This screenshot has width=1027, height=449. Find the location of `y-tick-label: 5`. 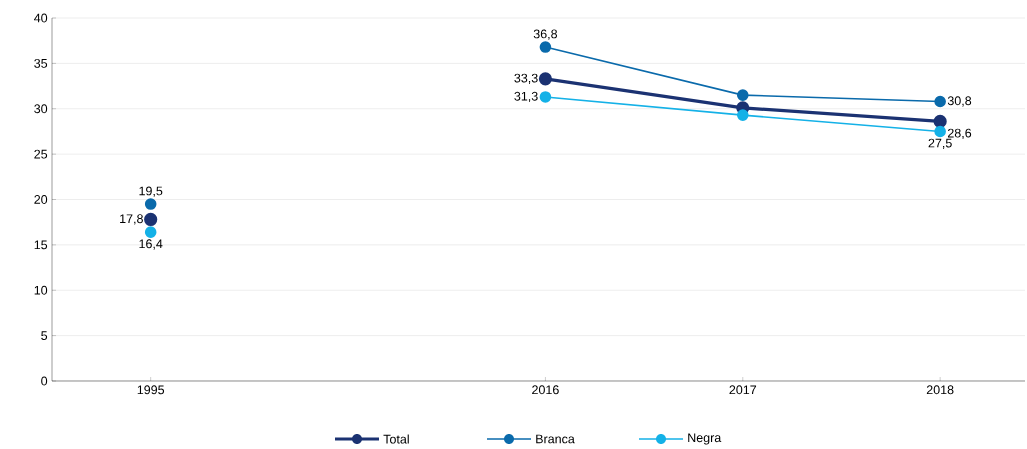

y-tick-label: 5 is located at coordinates (44, 335).